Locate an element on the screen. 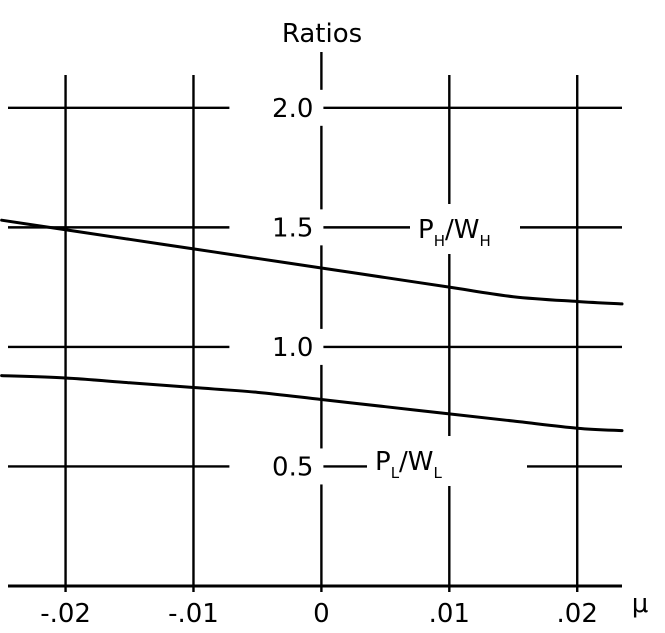 The width and height of the screenshot is (665, 633). y-tick-label-0: 0.5 is located at coordinates (292, 467).